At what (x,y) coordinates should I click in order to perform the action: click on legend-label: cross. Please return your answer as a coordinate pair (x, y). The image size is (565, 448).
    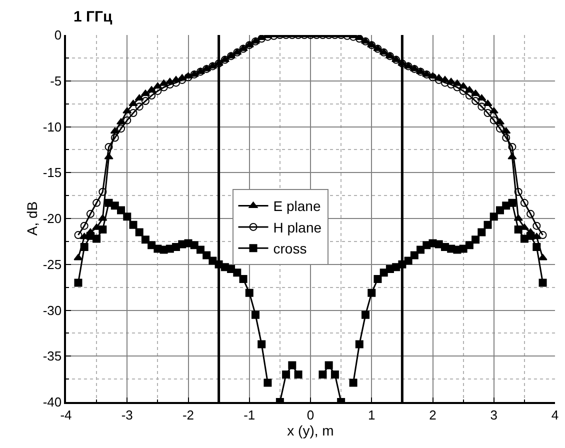
    Looking at the image, I should click on (290, 248).